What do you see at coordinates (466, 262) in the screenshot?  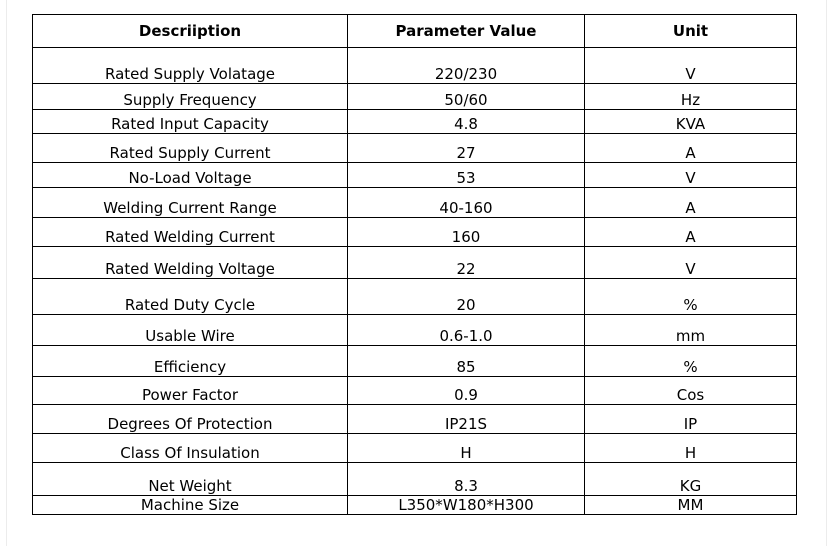 I see `cell-parameter-value: 22` at bounding box center [466, 262].